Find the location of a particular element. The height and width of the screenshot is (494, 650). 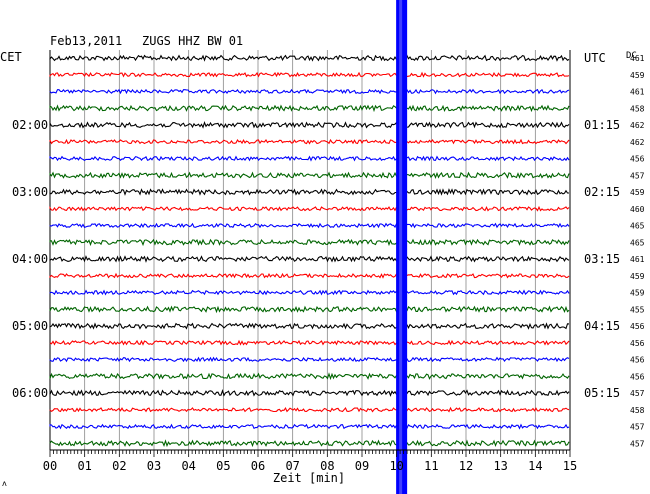

chart-date: Feb13,2011 is located at coordinates (86, 41).